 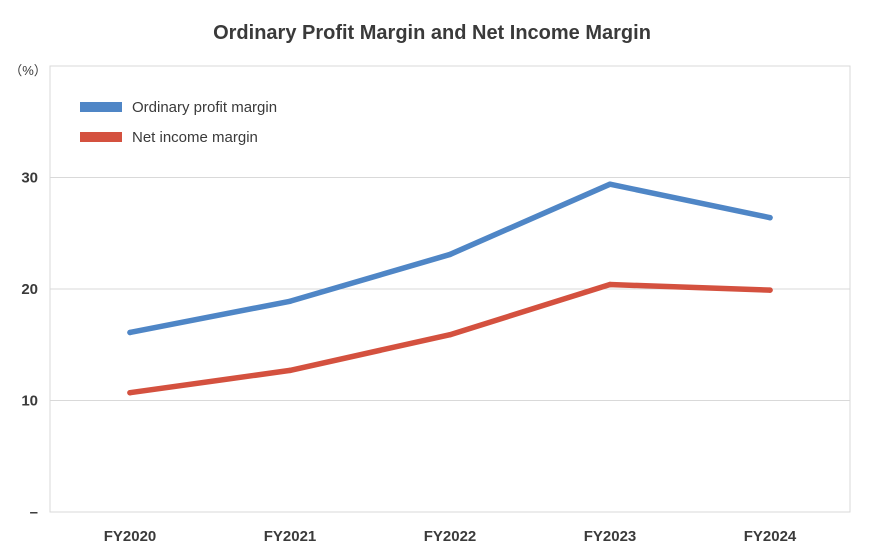 I want to click on legend-label: Ordinary profit margin, so click(x=204, y=107).